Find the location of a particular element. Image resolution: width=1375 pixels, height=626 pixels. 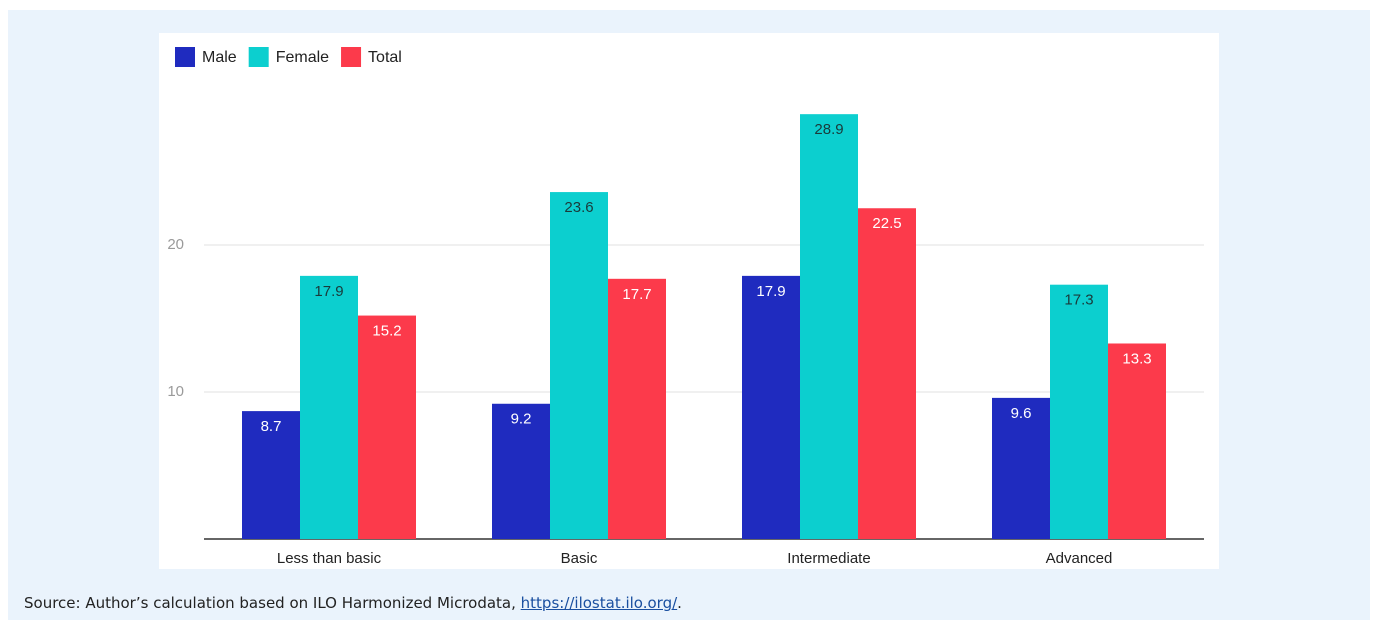

data-label: 22.5 is located at coordinates (886, 223).